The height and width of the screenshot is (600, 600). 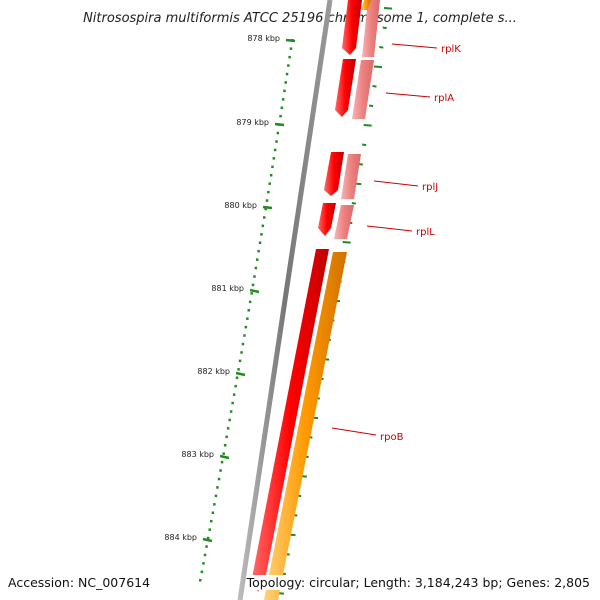 I want to click on ruler-label: 882 kbp, so click(x=213, y=371).